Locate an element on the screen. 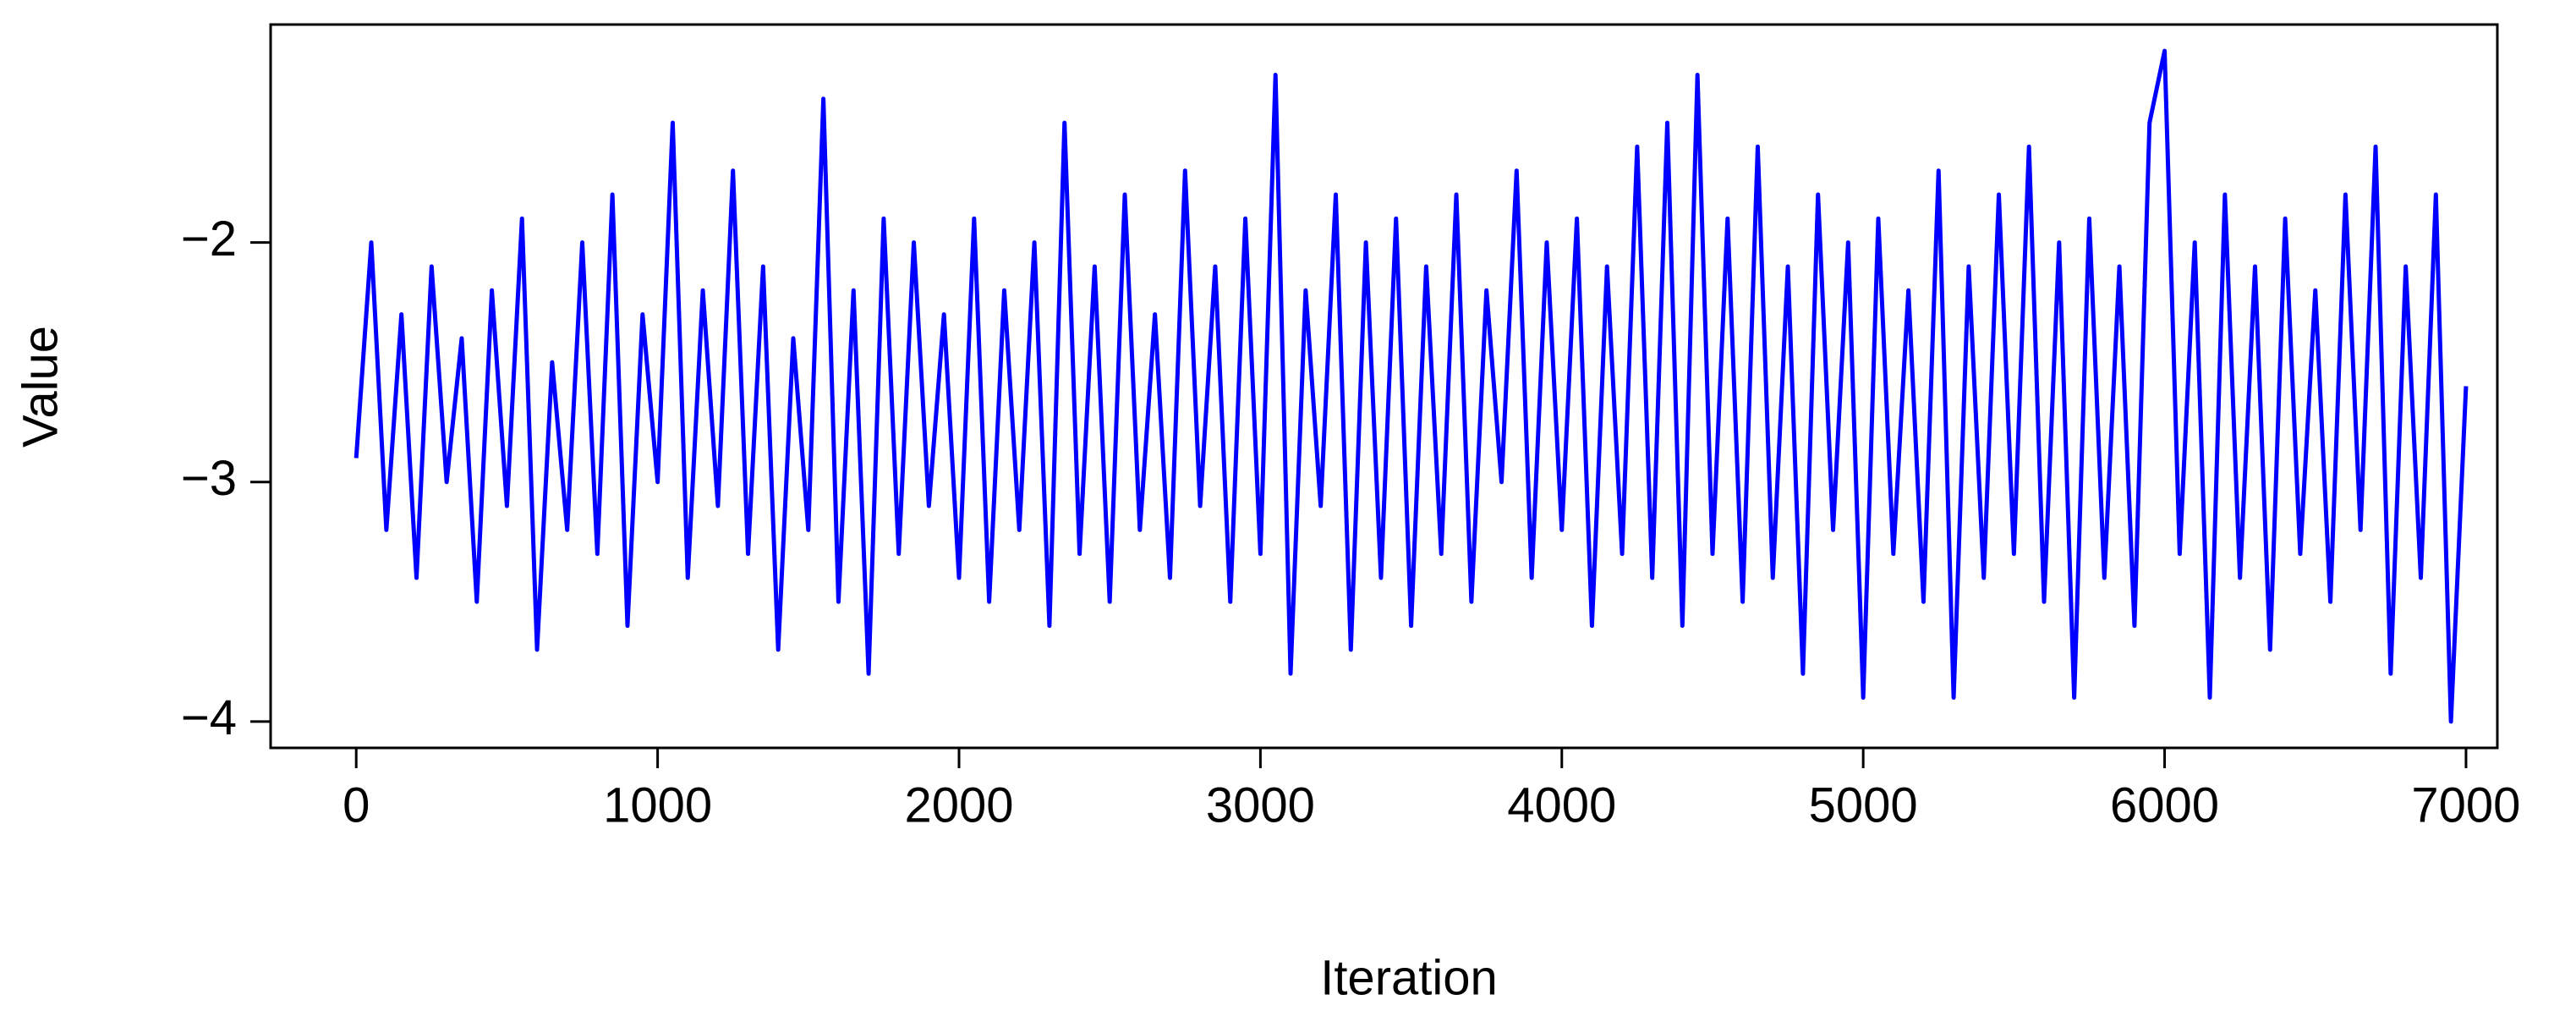 The image size is (2576, 1022). x-tick-label: 2000 is located at coordinates (958, 804).